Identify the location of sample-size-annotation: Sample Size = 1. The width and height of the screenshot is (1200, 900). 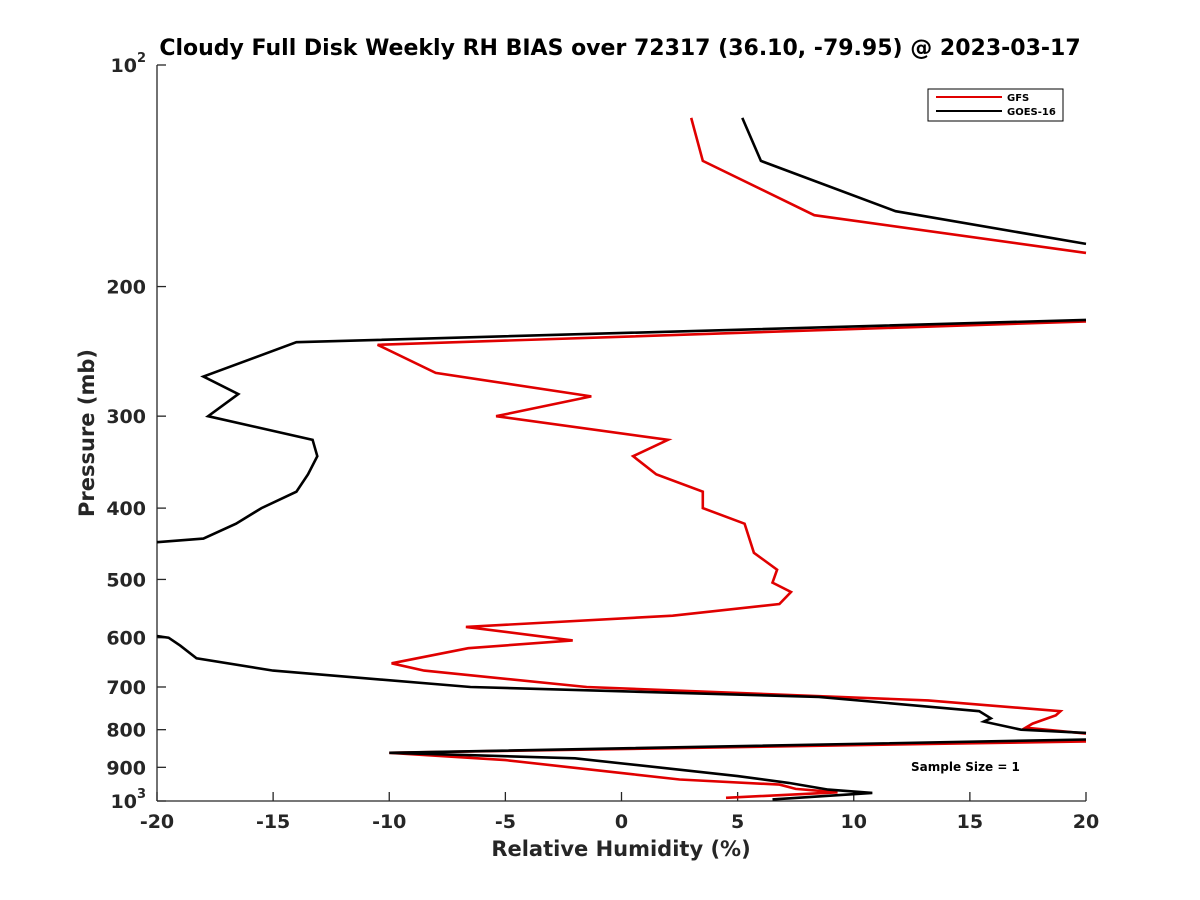
(965, 767).